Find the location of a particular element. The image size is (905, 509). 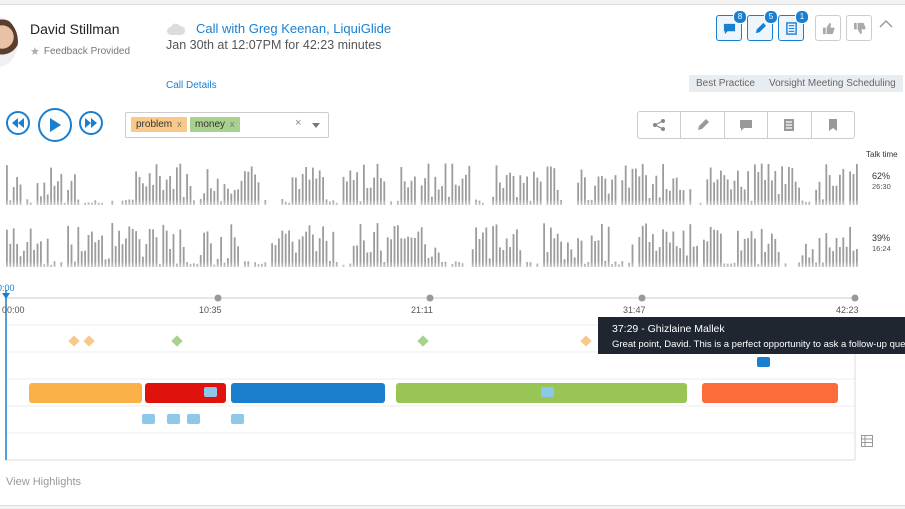

edit-button: 5 is located at coordinates (762, 25).